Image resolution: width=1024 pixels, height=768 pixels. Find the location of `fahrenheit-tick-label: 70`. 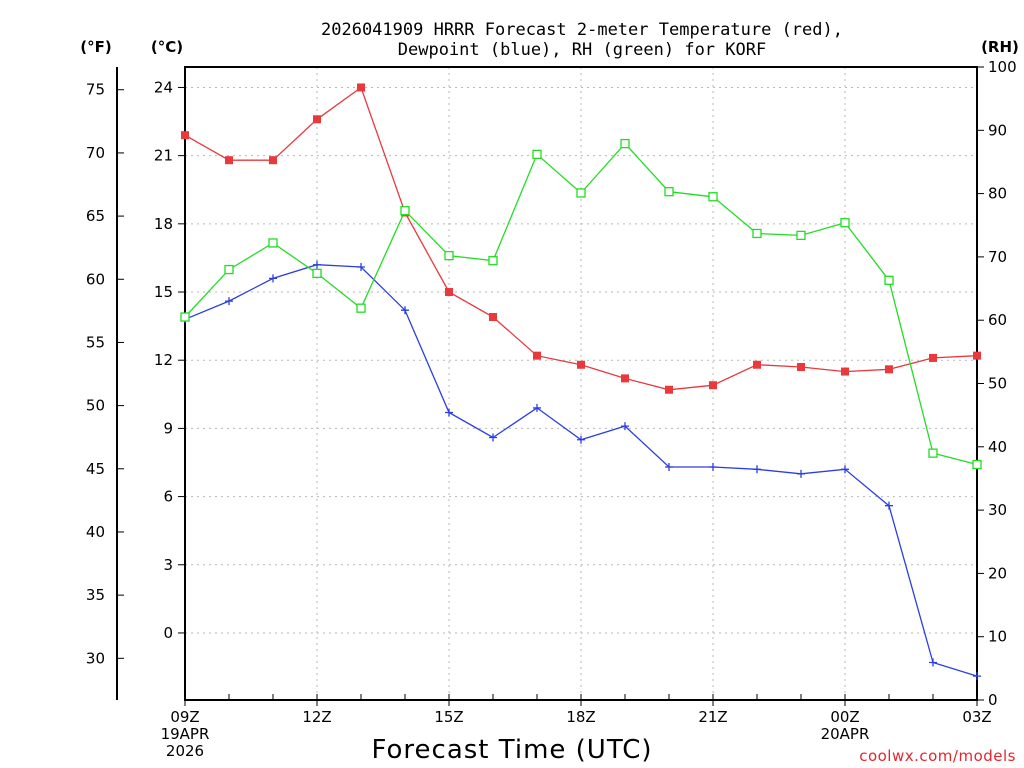

fahrenheit-tick-label: 70 is located at coordinates (95, 153).